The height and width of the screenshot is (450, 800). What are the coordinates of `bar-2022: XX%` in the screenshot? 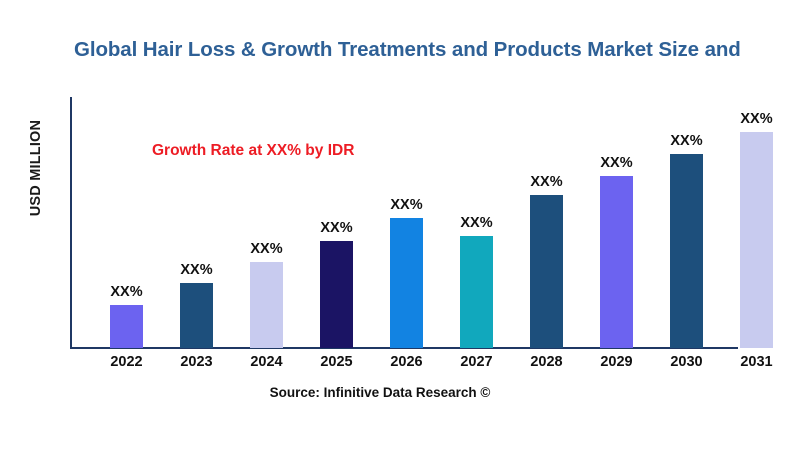 It's located at (126, 316).